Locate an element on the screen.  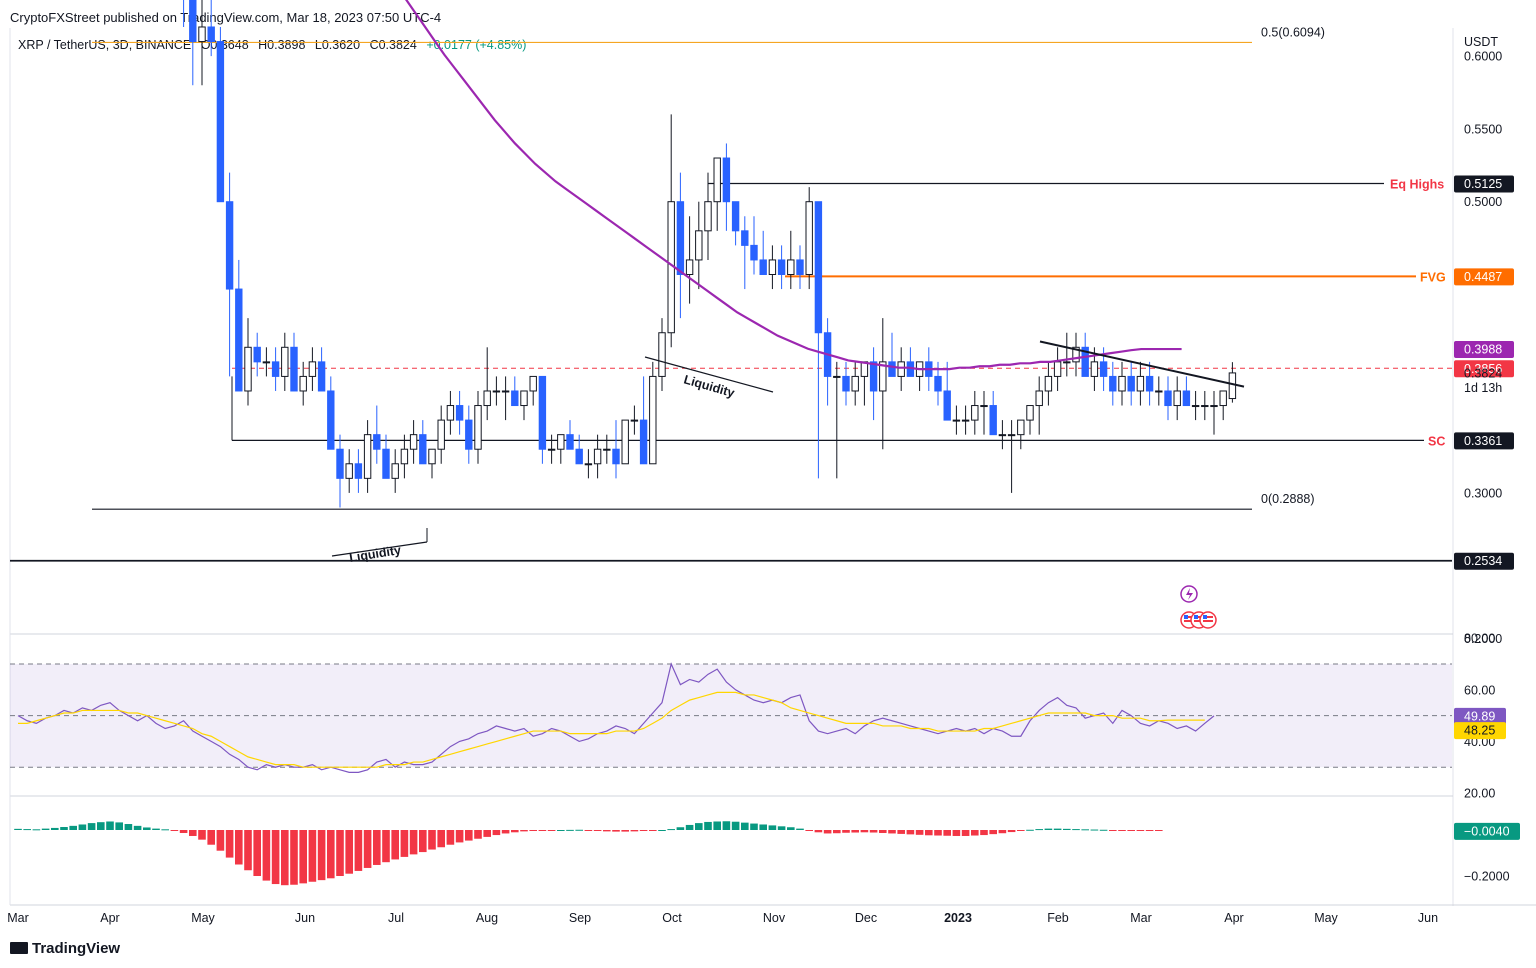
tradingview-logo: TradingView is located at coordinates (65, 948).